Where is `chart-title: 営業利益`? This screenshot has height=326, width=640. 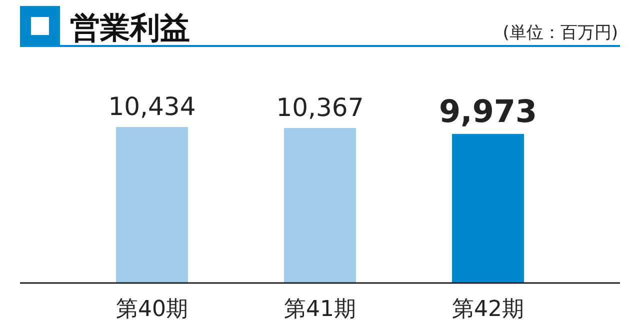 chart-title: 営業利益 is located at coordinates (130, 28).